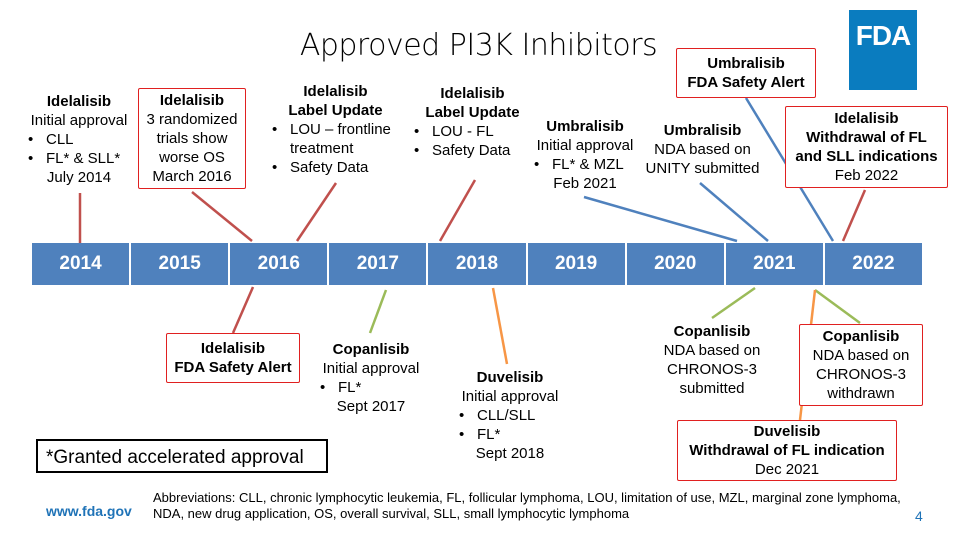  What do you see at coordinates (182, 456) in the screenshot?
I see `footnote-accelerated-approval: *Granted accelerated approval` at bounding box center [182, 456].